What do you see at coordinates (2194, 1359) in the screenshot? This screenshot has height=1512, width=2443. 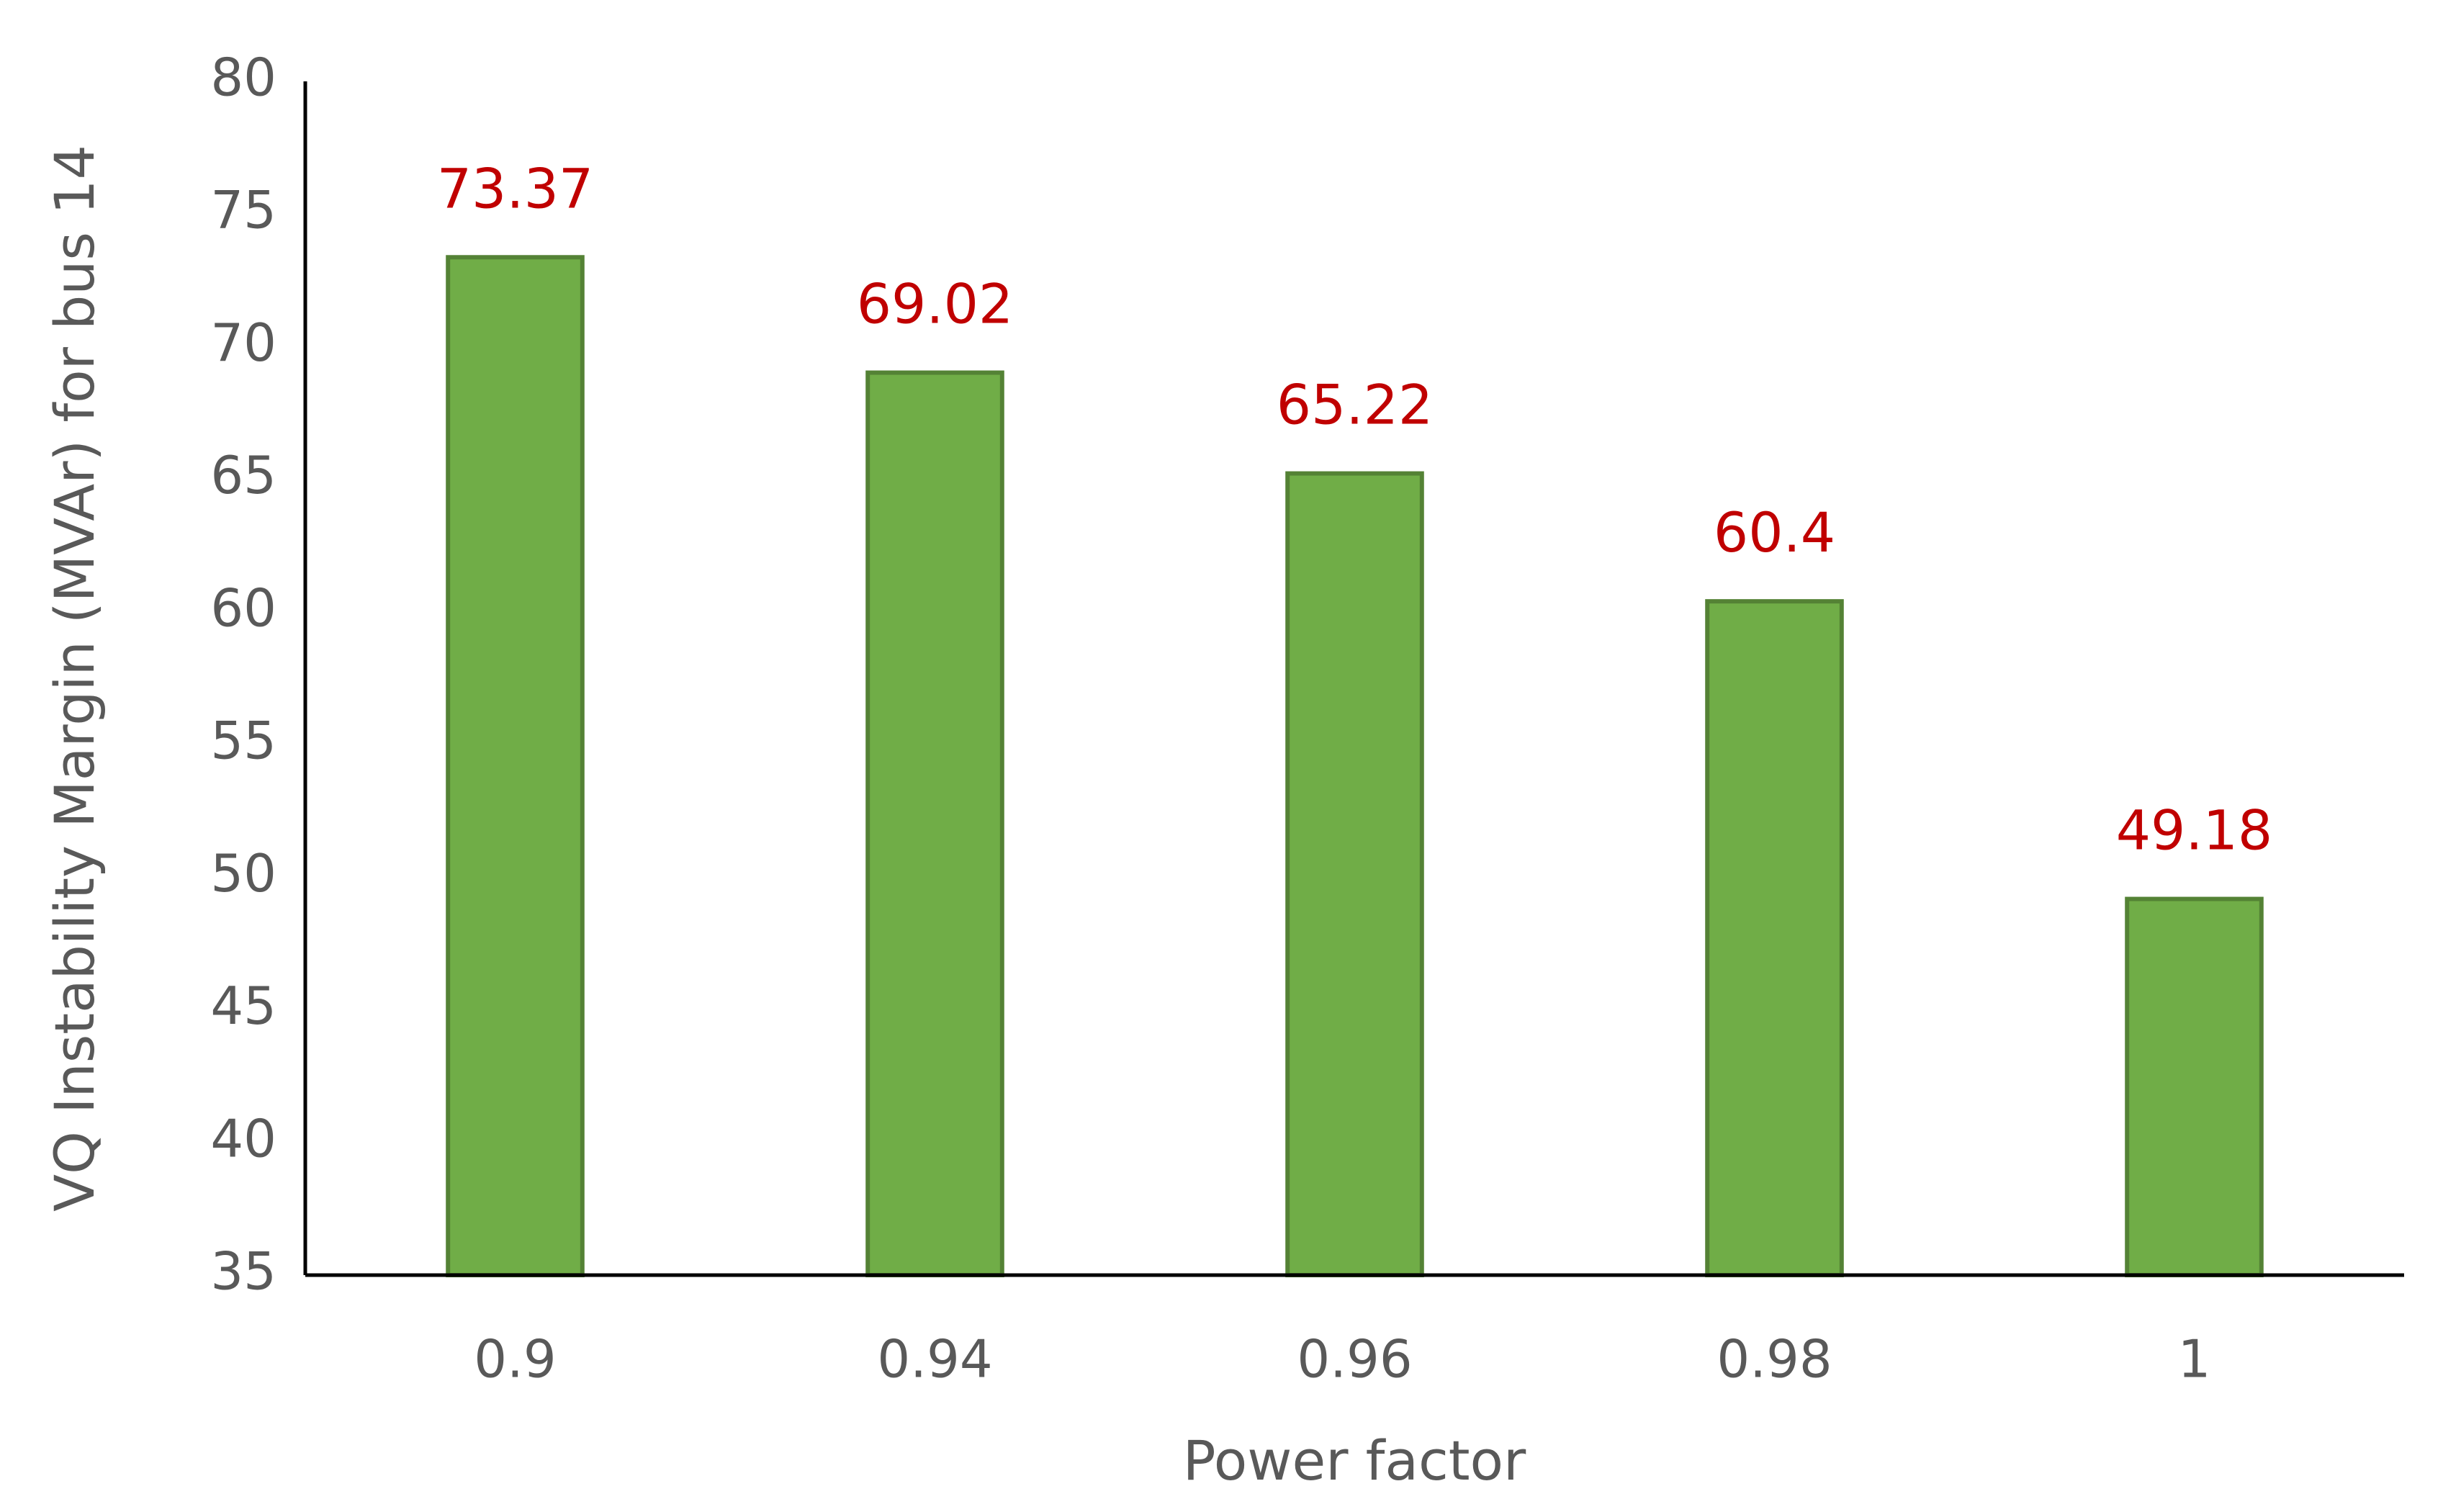 I see `x-tick-label: 1` at bounding box center [2194, 1359].